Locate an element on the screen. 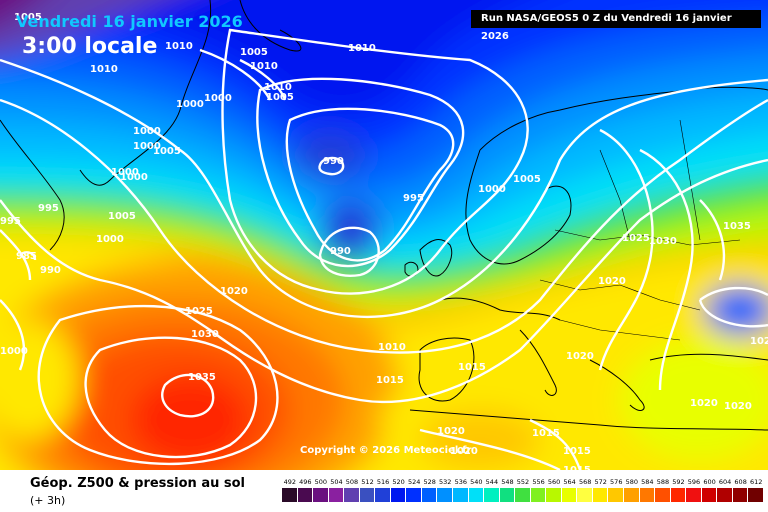 Image resolution: width=768 pixels, height=512 pixels. isobar-label: 985 is located at coordinates (26, 256).